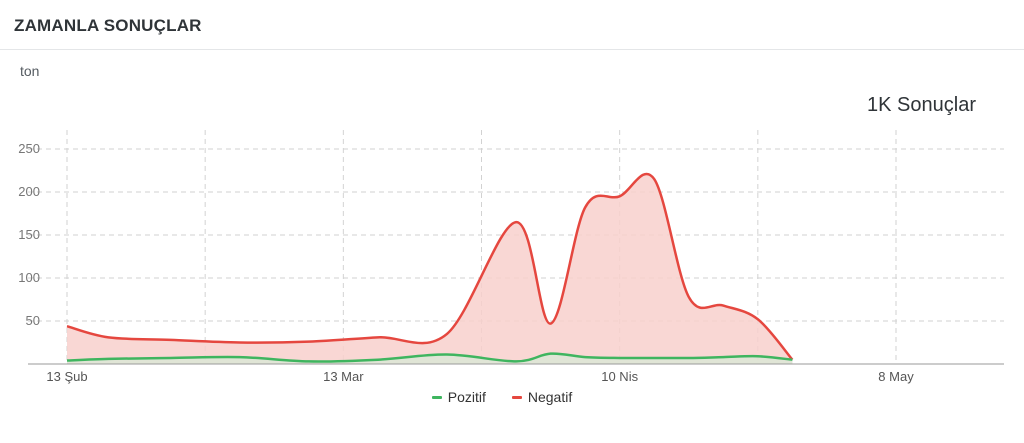 The height and width of the screenshot is (443, 1024). Describe the element at coordinates (619, 376) in the screenshot. I see `x-tick-label: 10 Nis` at that location.